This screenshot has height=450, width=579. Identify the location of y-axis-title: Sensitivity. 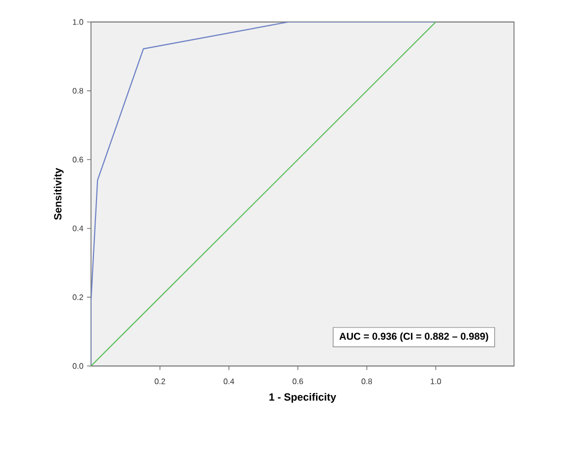
(59, 194).